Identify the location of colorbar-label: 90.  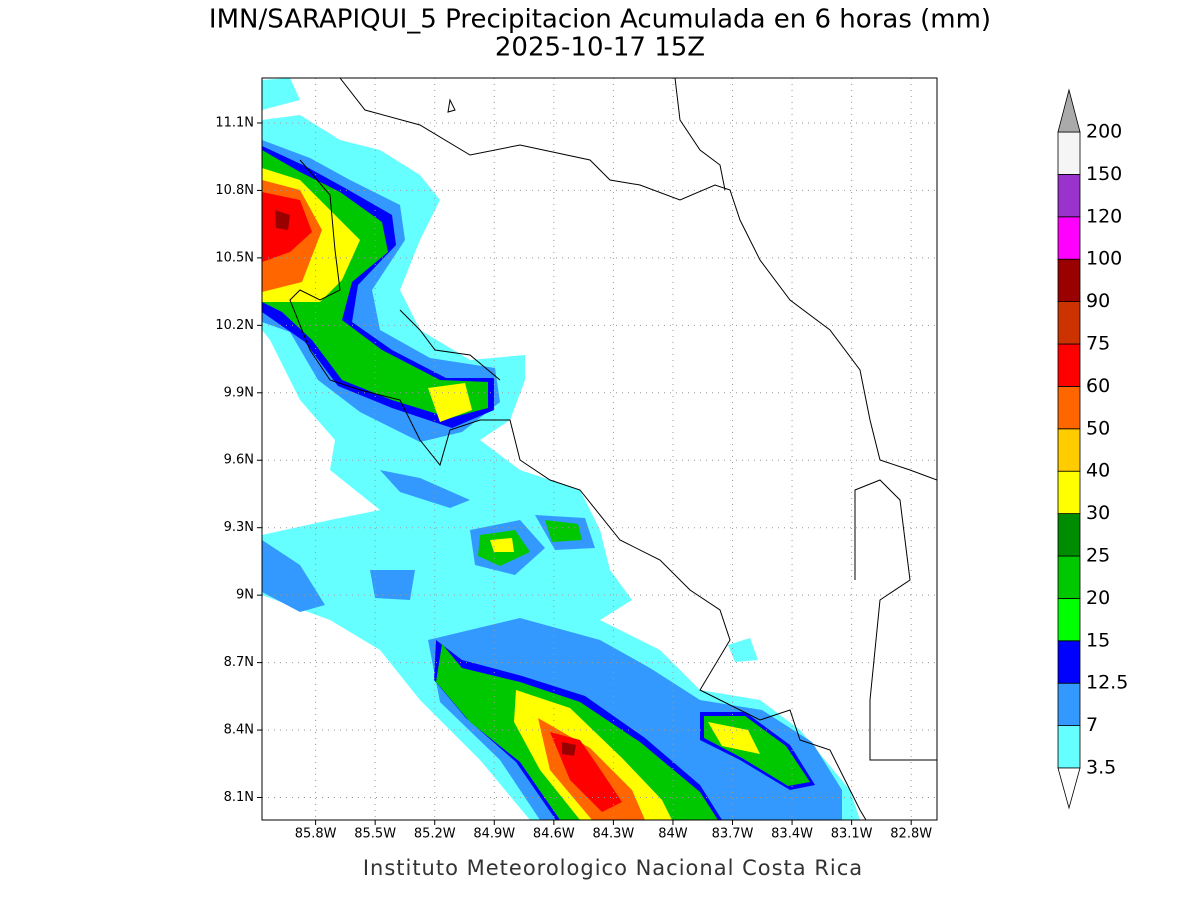
(1098, 301).